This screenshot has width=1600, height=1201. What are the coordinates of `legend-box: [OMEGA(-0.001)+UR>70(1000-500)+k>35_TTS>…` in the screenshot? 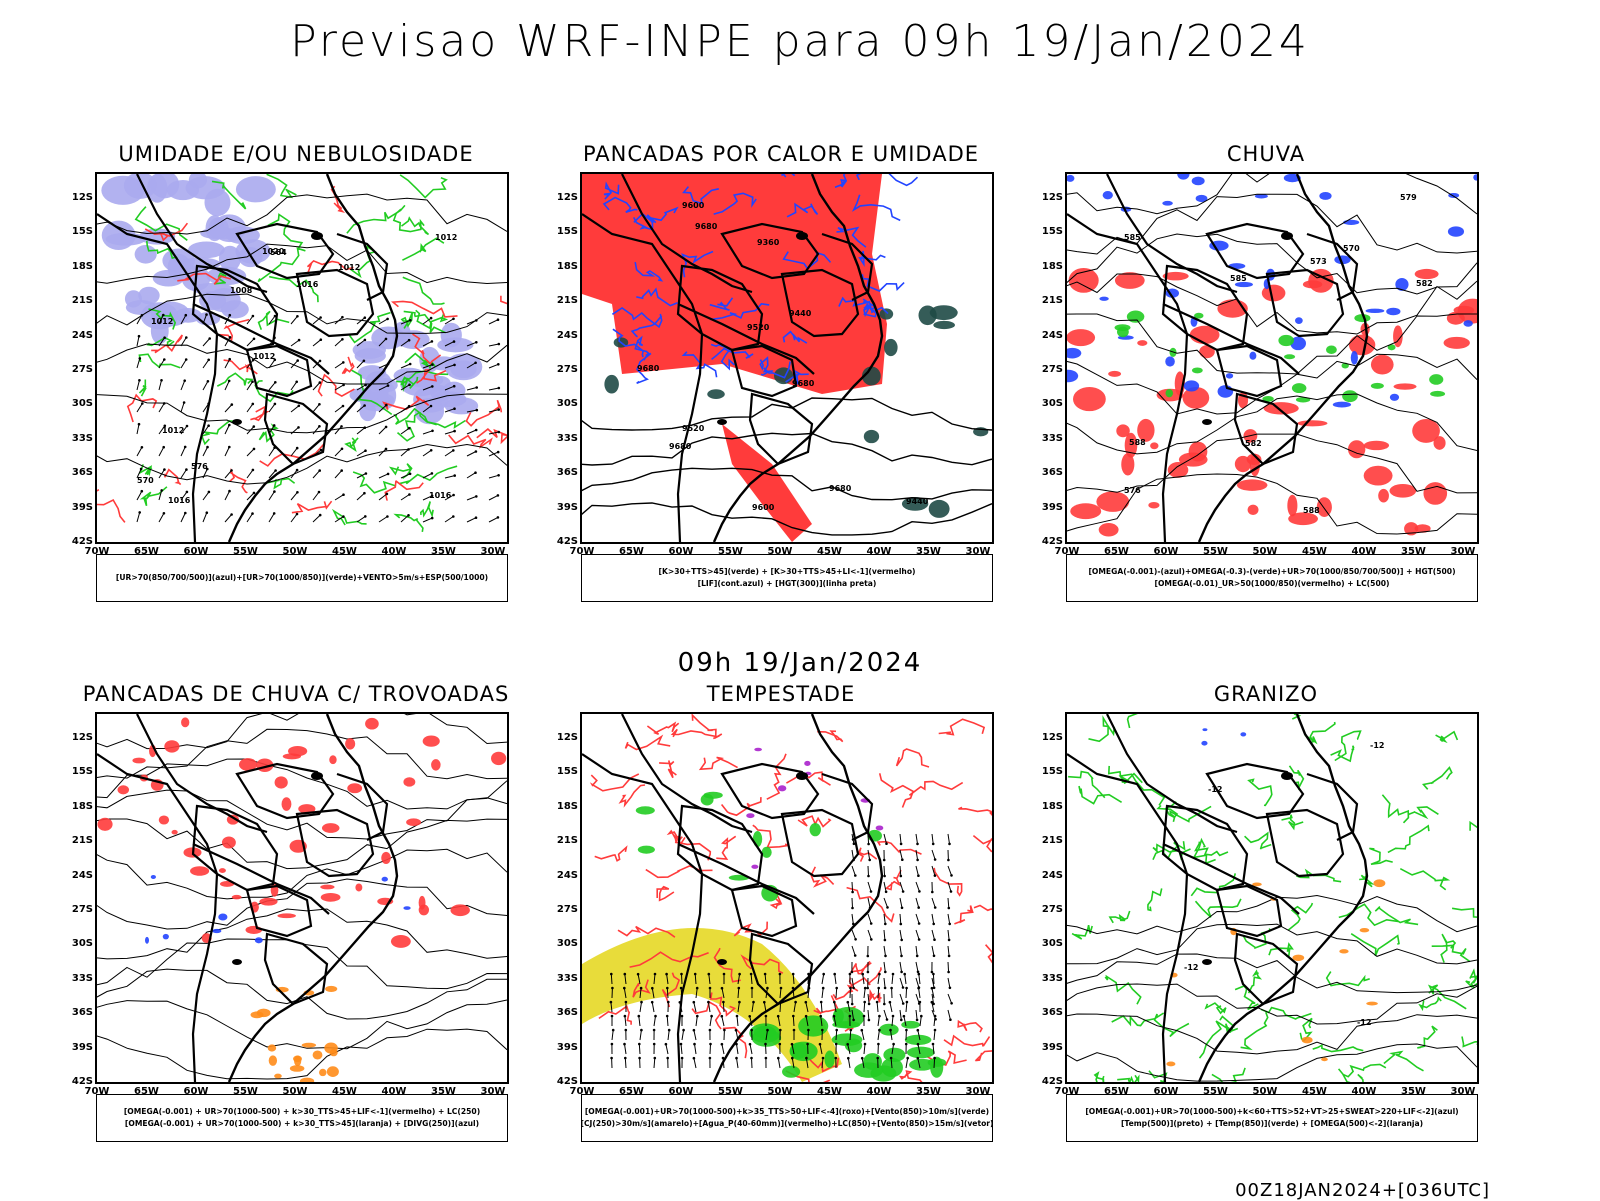 It's located at (787, 1118).